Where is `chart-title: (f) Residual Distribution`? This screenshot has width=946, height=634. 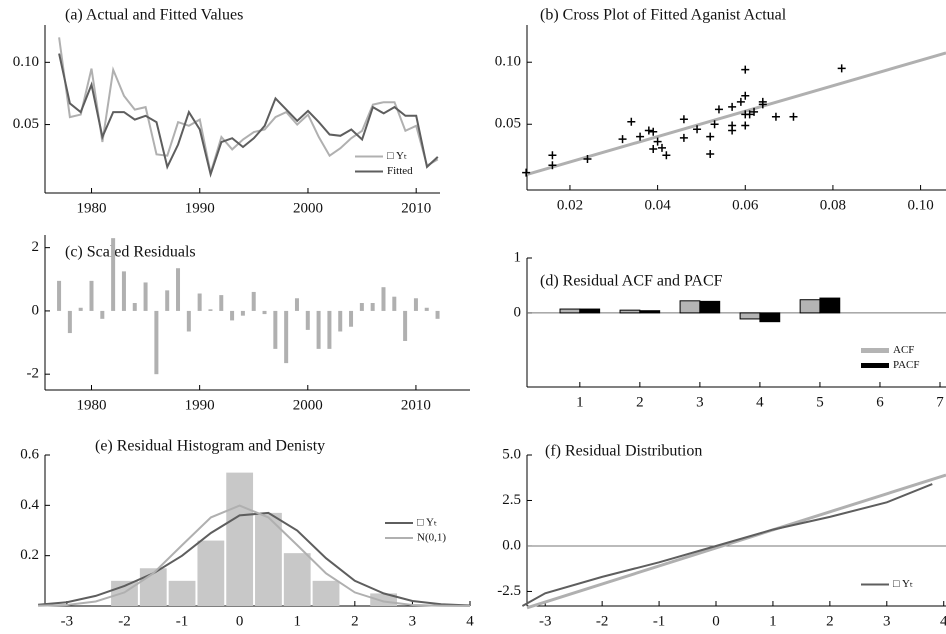
chart-title: (f) Residual Distribution is located at coordinates (623, 451).